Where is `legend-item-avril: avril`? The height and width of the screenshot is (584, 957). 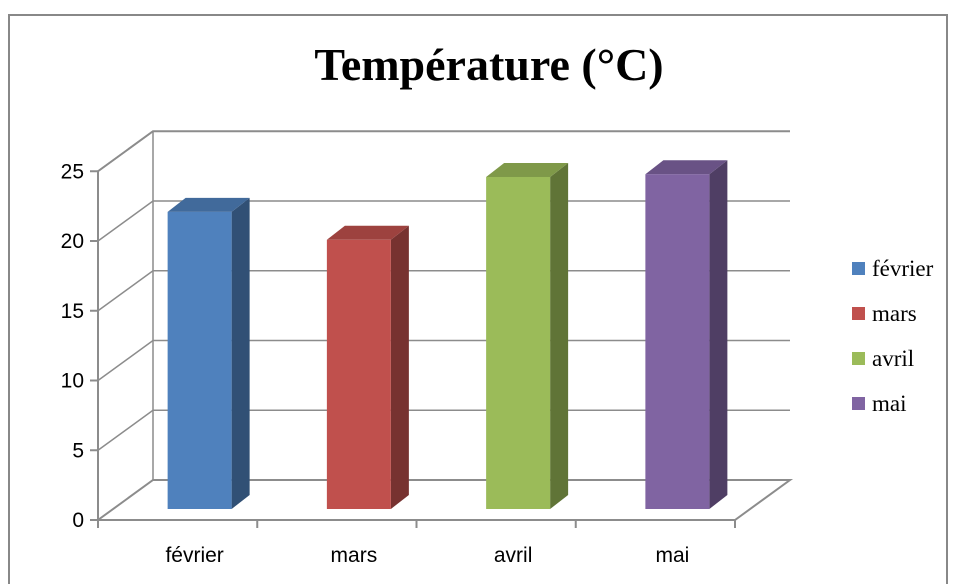 legend-item-avril: avril is located at coordinates (883, 358).